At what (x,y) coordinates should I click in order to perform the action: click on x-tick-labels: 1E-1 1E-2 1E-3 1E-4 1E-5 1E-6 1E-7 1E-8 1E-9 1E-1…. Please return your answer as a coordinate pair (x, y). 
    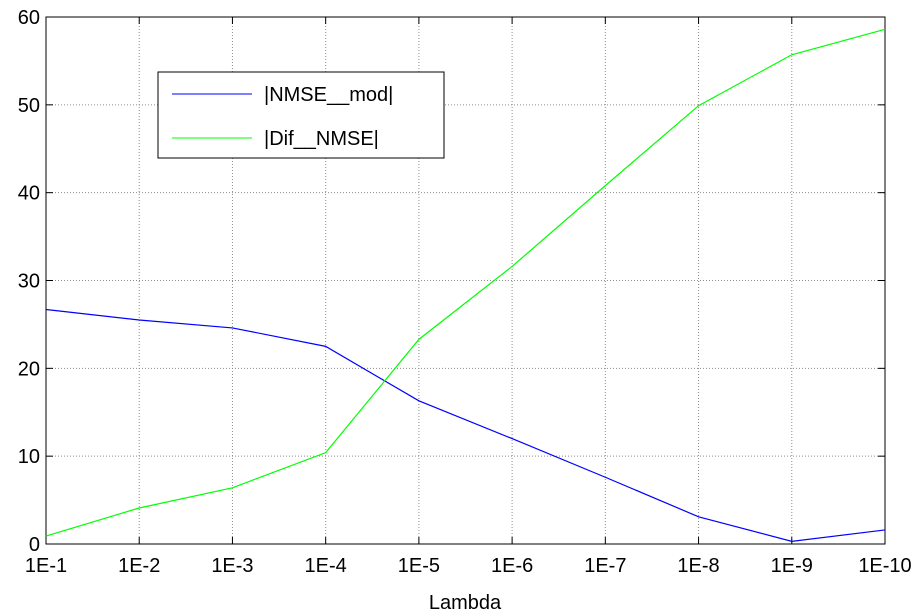
    Looking at the image, I should click on (468, 566).